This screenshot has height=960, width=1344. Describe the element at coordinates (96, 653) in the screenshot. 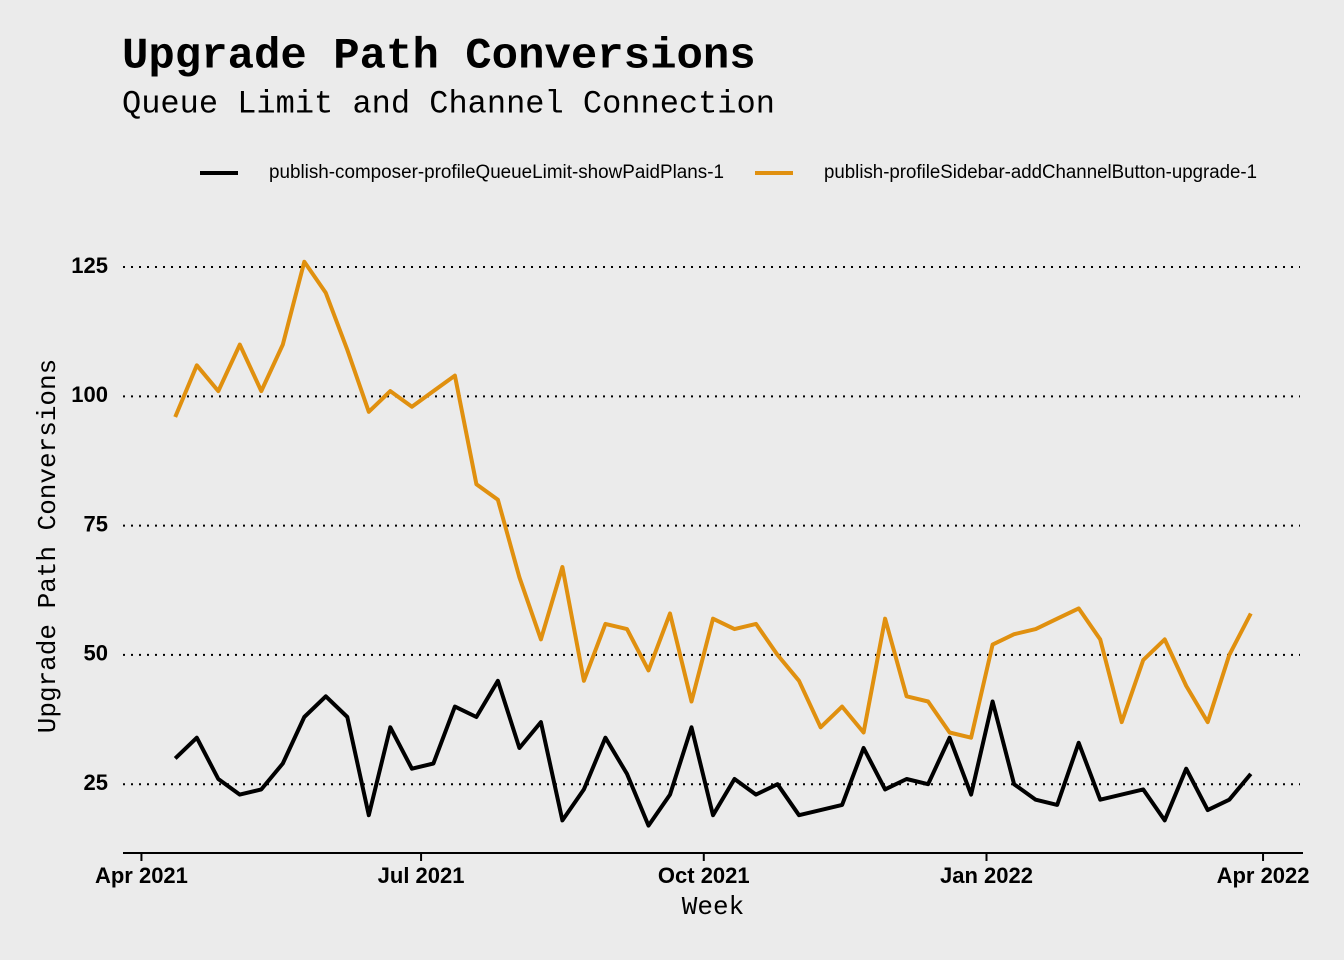

I see `y-tick-label: 50` at that location.